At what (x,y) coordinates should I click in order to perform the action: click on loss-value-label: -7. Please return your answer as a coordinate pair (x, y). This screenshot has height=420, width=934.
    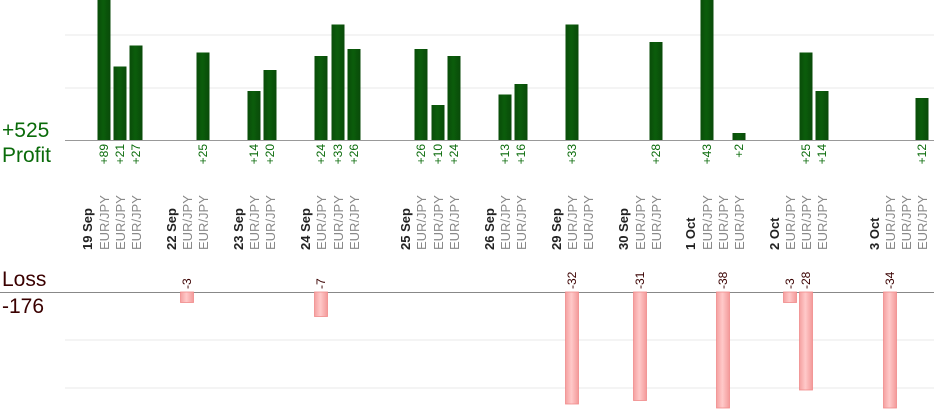
    Looking at the image, I should click on (321, 283).